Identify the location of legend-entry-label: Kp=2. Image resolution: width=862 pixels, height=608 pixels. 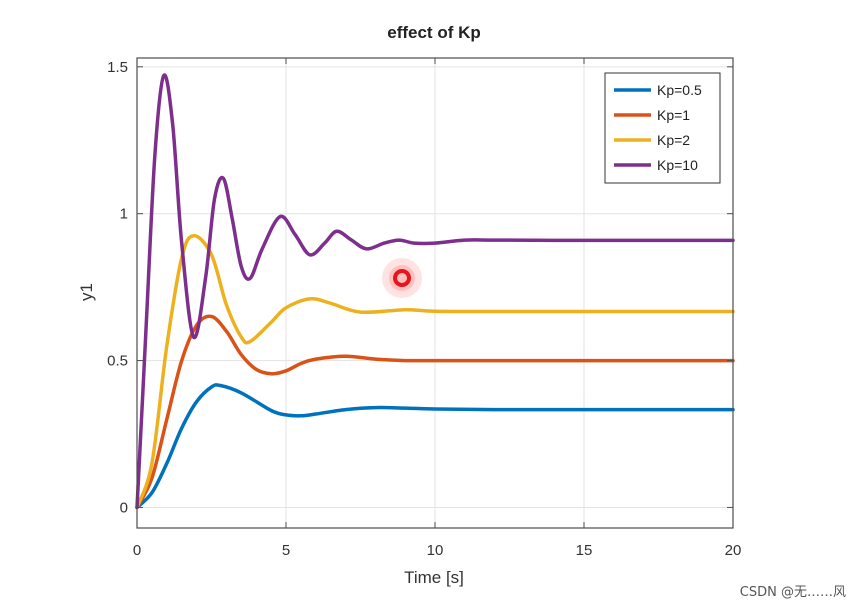
(673, 140).